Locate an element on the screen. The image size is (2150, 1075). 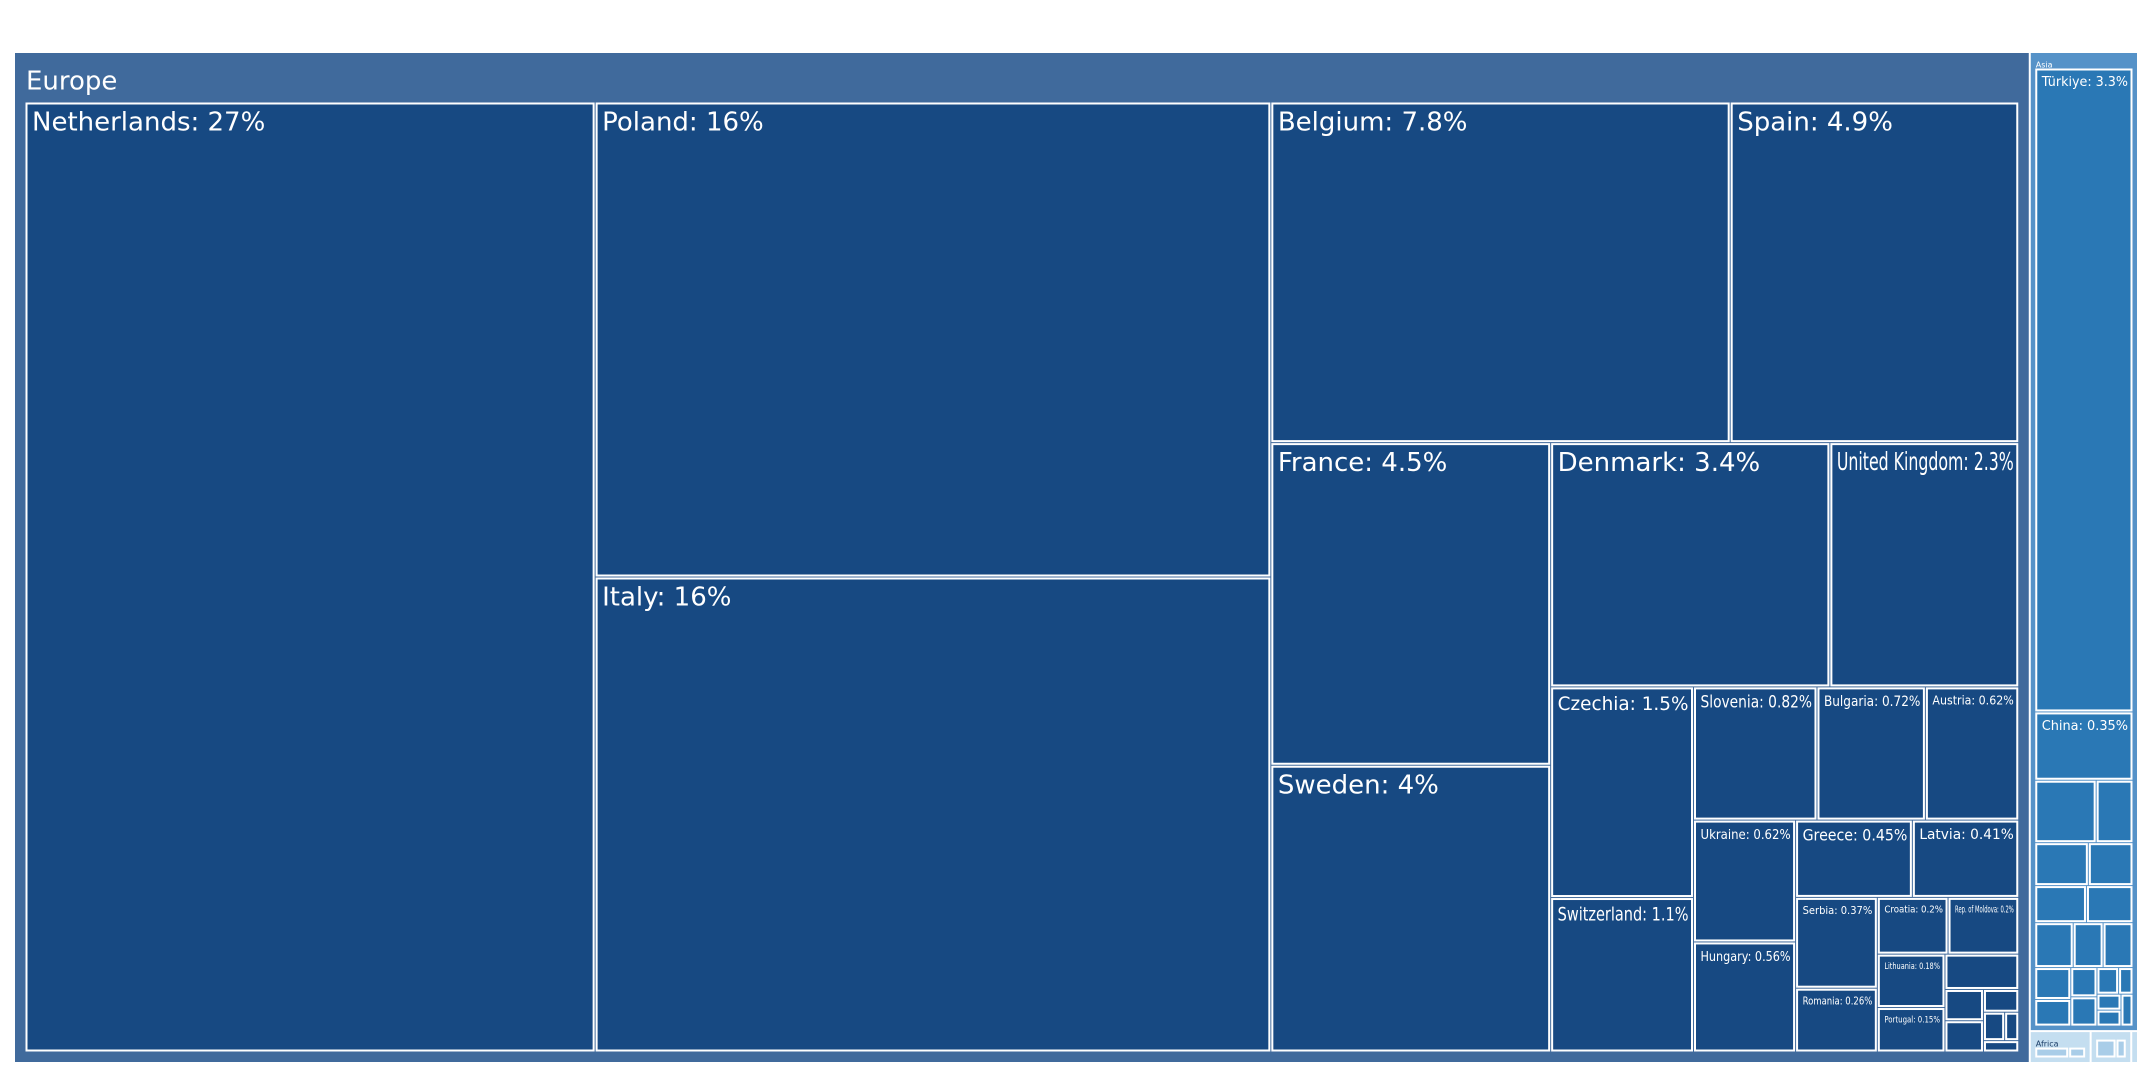
tile-label-czechia: Czechia: 1.5% is located at coordinates (1623, 704).